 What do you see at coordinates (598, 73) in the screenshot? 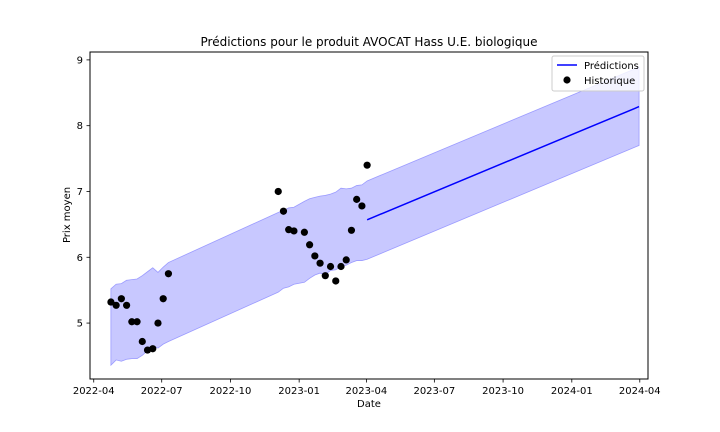
I see `legend: Prédictions Historique` at bounding box center [598, 73].